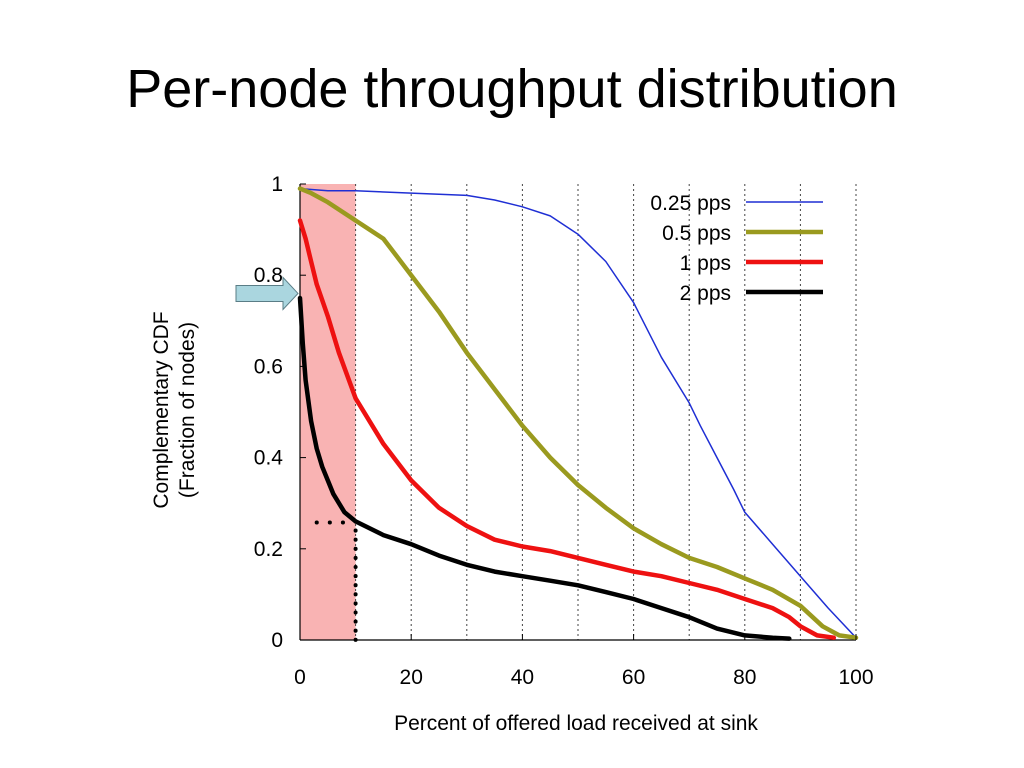  I want to click on legend-label: 1 pps, so click(705, 263).